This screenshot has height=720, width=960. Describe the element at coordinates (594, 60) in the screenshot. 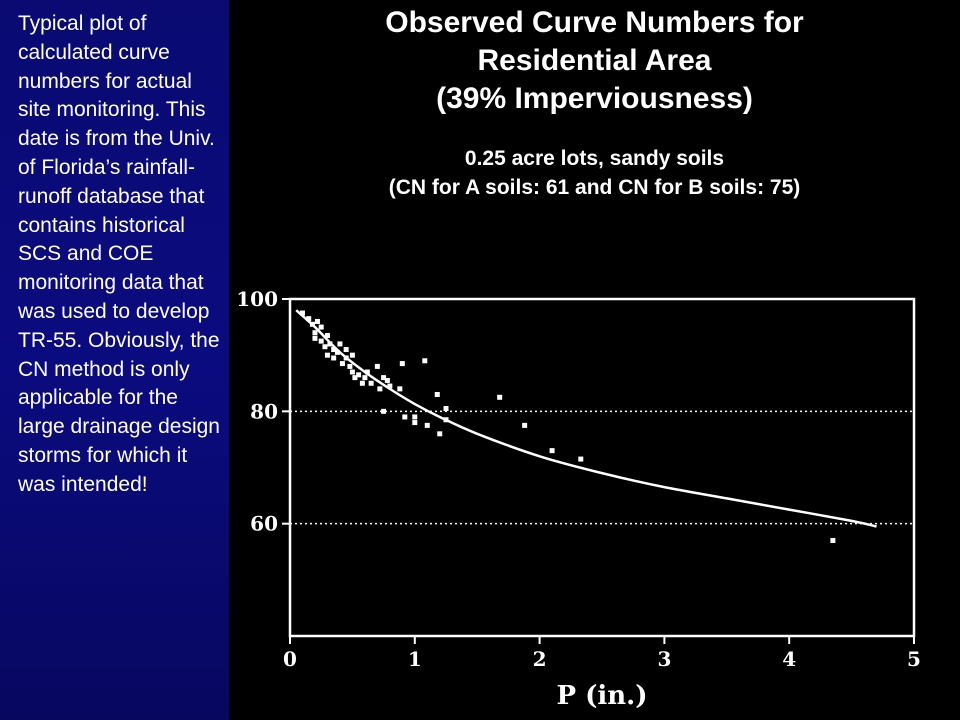

I see `chart-title-line-2: Residential Area` at that location.